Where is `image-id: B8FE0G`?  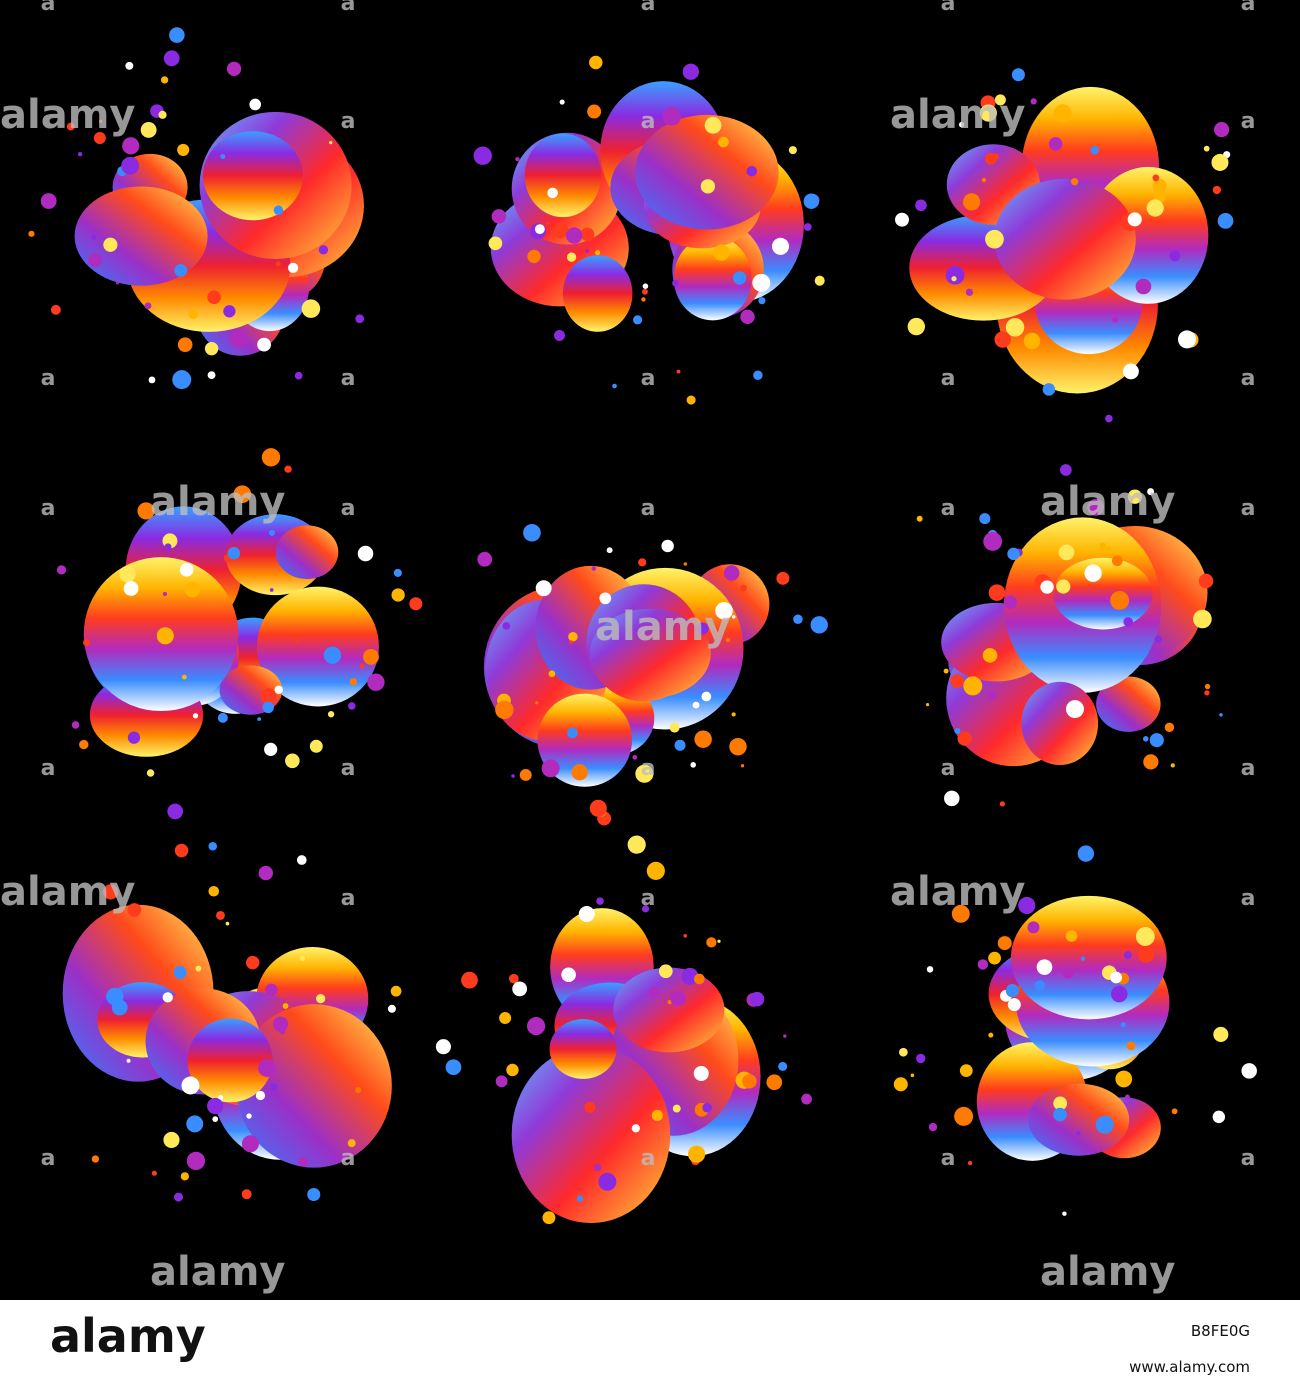 image-id: B8FE0G is located at coordinates (1220, 1331).